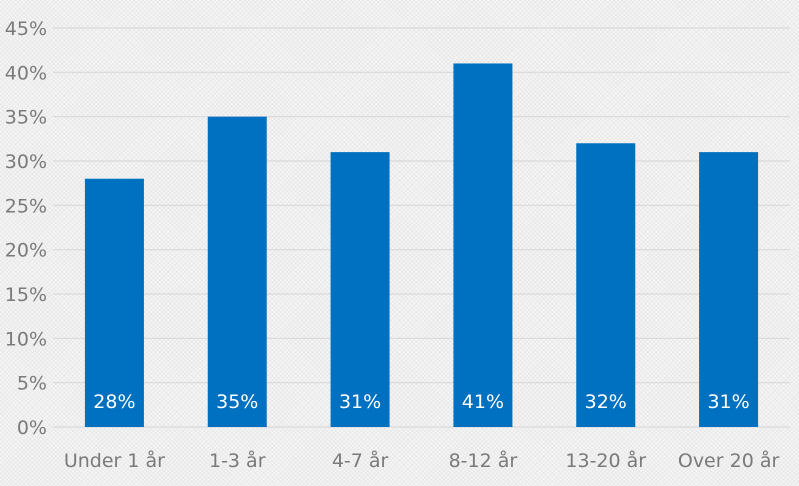 The width and height of the screenshot is (799, 486). Describe the element at coordinates (729, 460) in the screenshot. I see `x-tick-label: Over 20 år` at that location.